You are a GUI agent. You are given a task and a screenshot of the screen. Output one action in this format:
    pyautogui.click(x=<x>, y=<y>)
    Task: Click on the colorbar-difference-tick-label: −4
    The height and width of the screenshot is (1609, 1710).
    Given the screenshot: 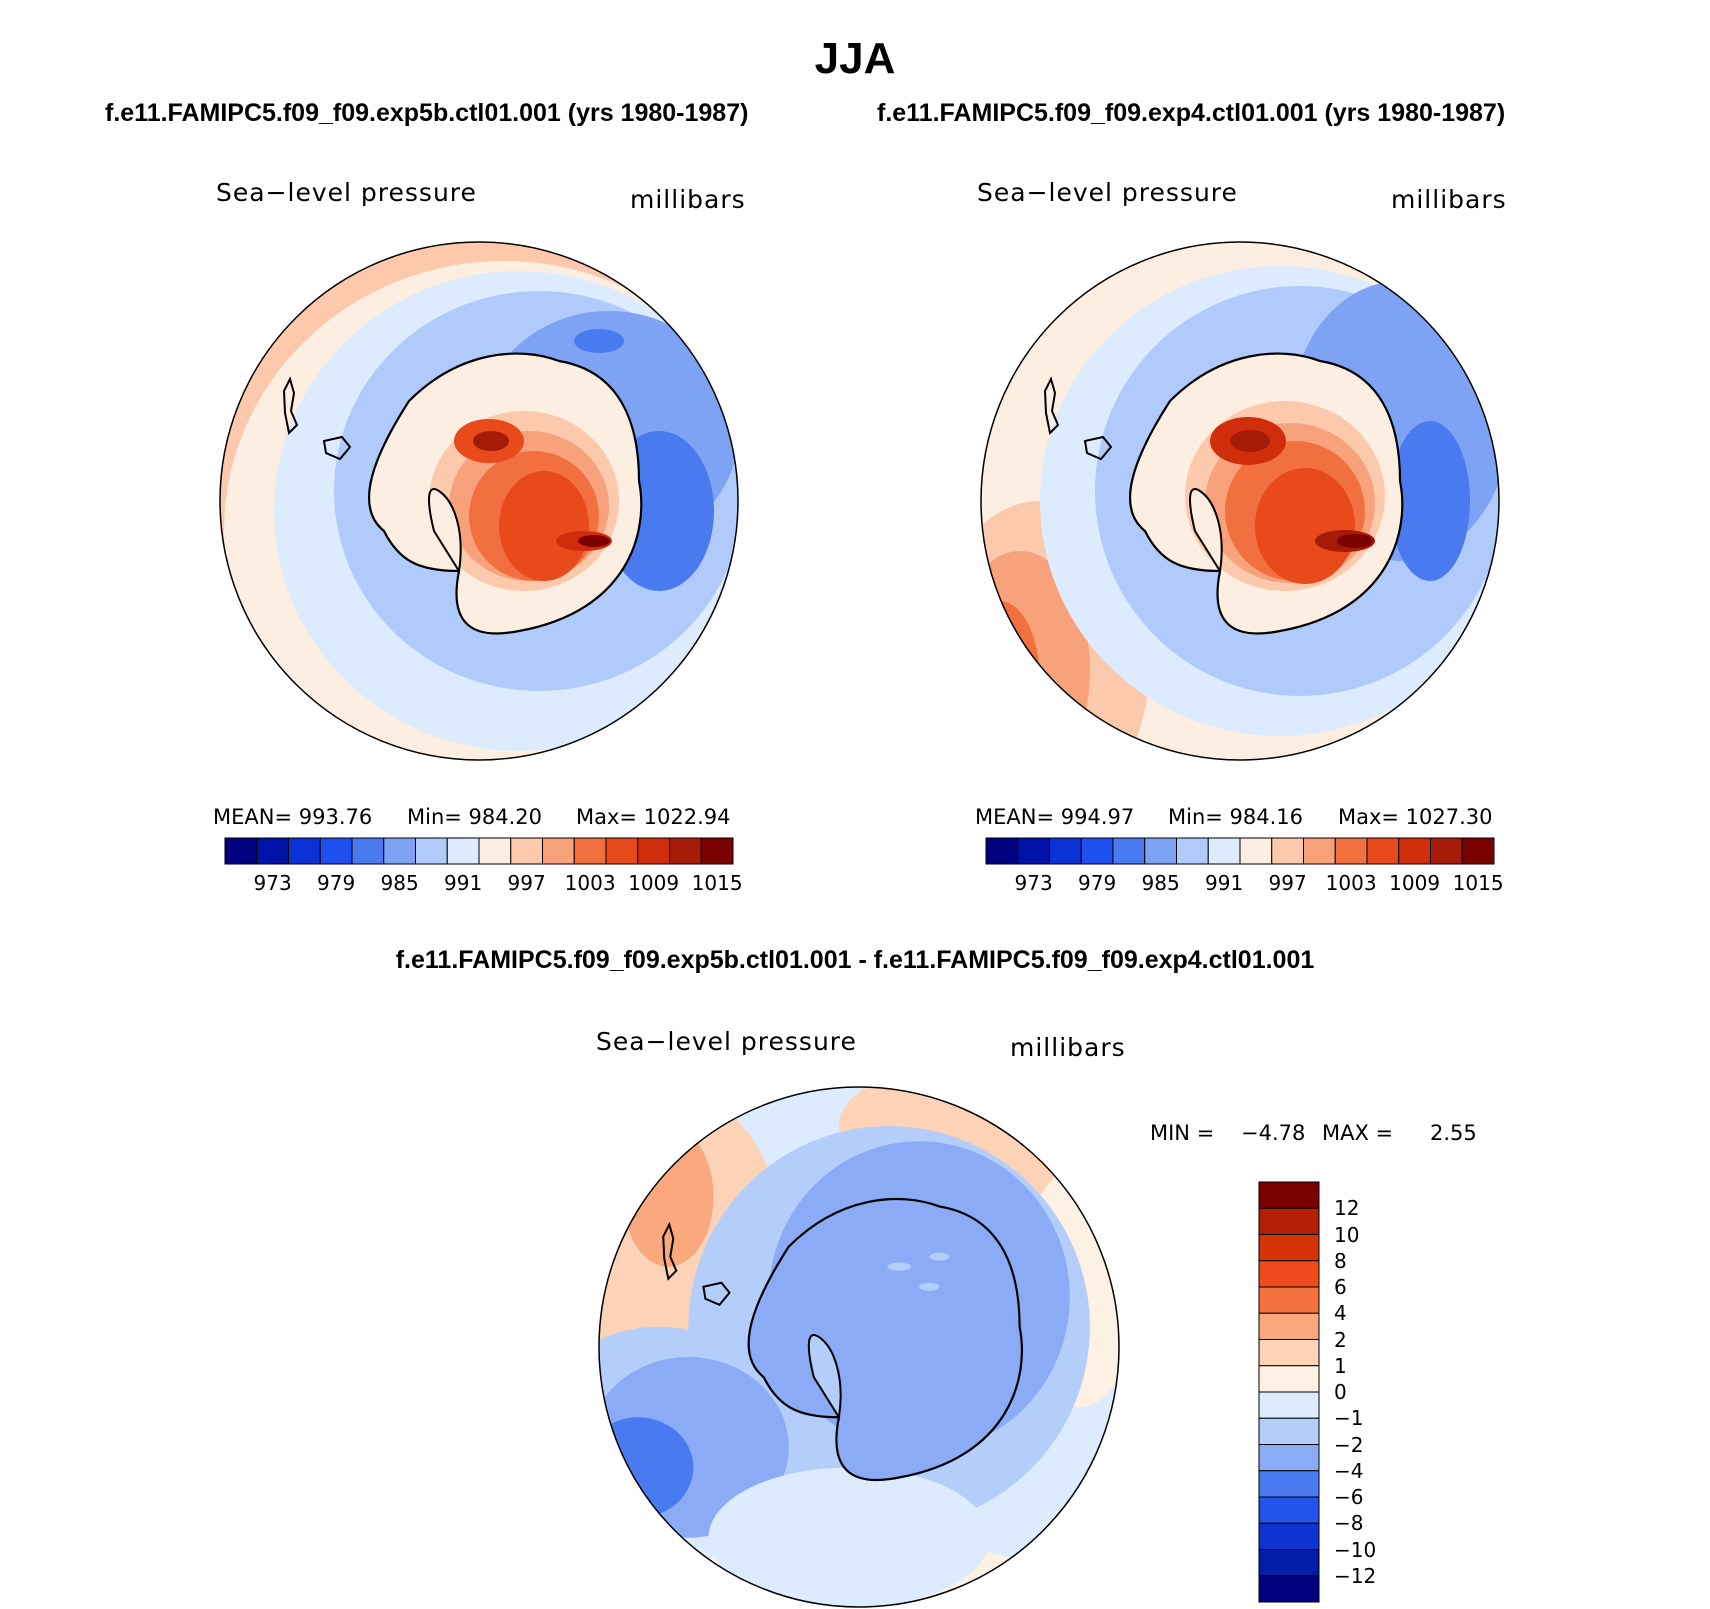 What is the action you would take?
    pyautogui.click(x=1349, y=1470)
    